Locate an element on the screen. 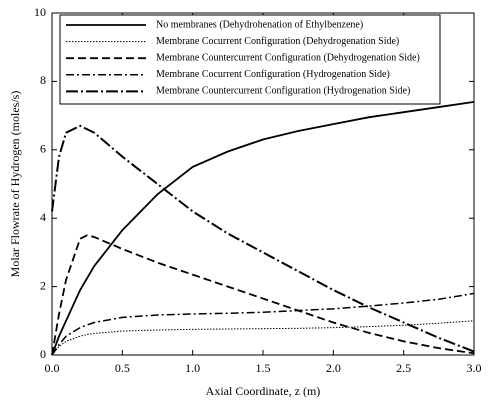  y-tick-label: 2 is located at coordinates (43, 285).